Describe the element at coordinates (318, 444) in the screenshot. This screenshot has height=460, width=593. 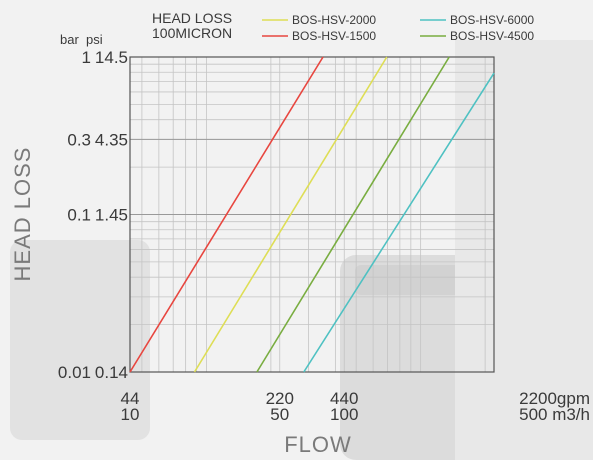
I see `x-axis-label: FLOW` at that location.